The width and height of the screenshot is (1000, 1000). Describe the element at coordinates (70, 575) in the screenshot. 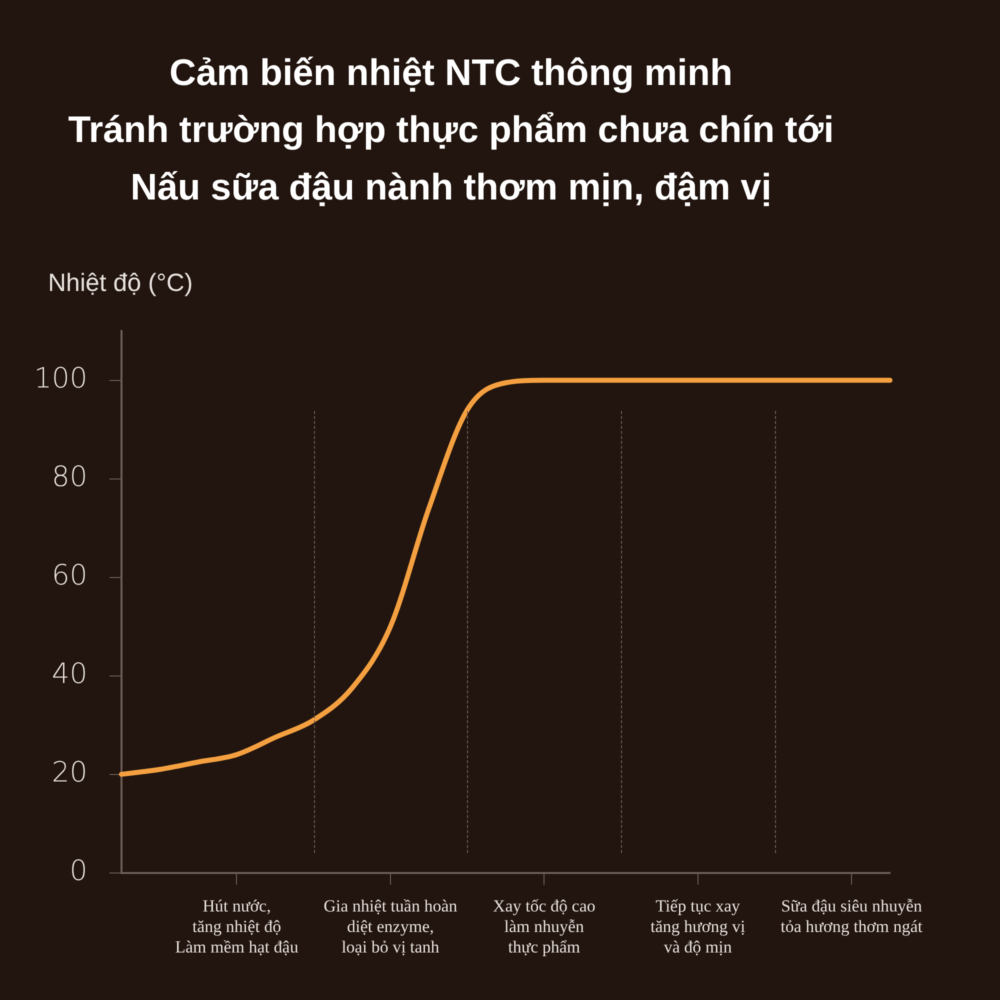

I see `y-tick-label: 60` at that location.